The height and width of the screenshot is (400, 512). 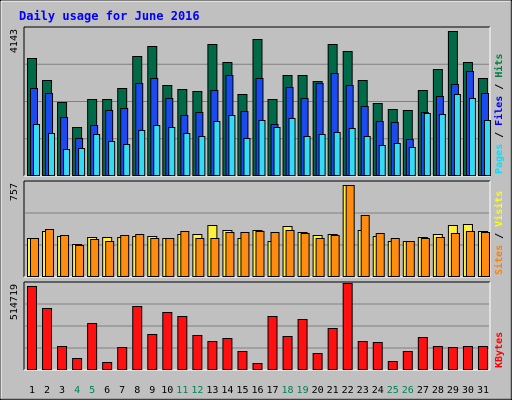 I want to click on x-tick-label-day-23: 23, so click(x=363, y=390).